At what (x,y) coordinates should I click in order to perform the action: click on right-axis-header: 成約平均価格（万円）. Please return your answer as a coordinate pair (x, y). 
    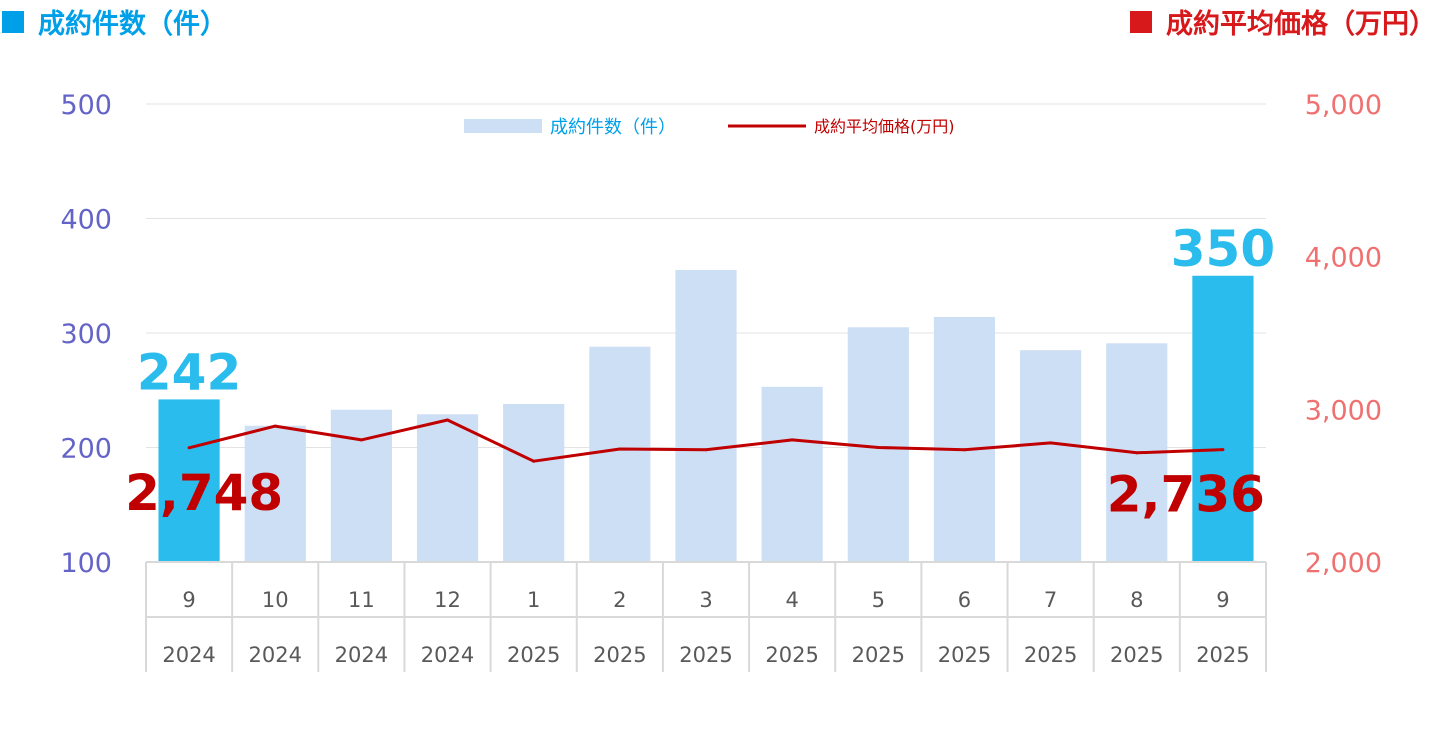
    Looking at the image, I should click on (1283, 21).